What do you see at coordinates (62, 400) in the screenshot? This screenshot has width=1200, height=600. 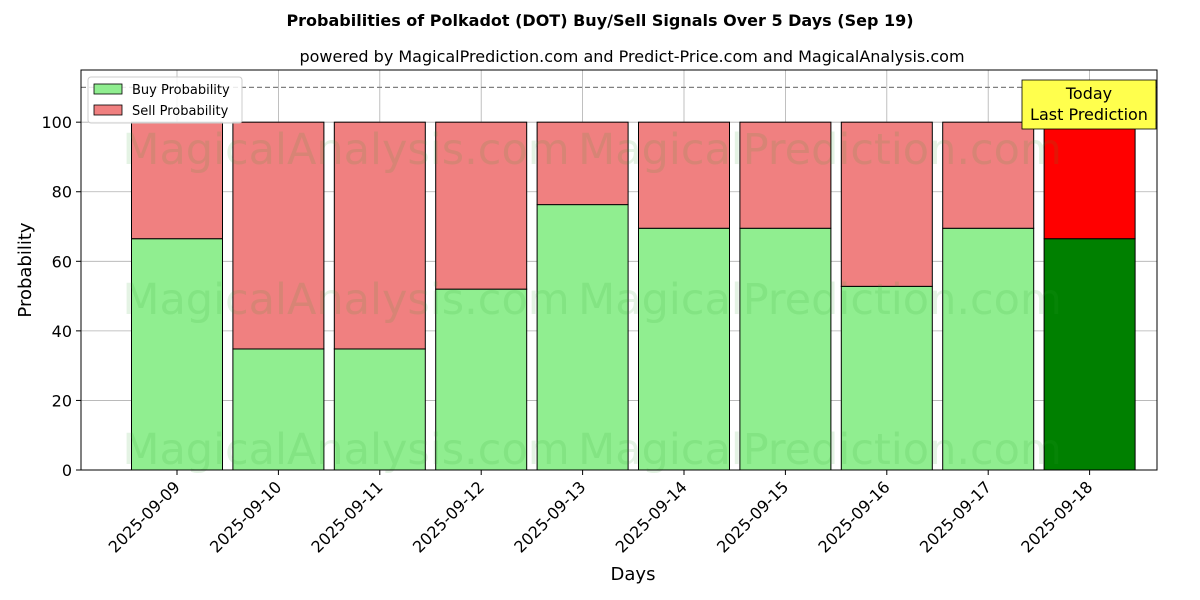 I see `y-tick-label: 20` at bounding box center [62, 400].